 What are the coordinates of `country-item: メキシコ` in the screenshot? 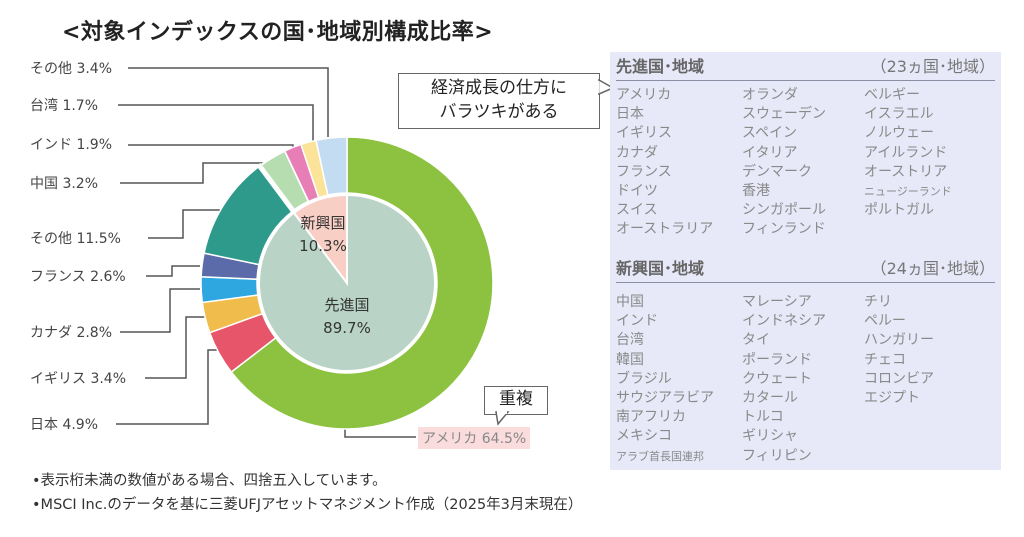 It's located at (644, 436).